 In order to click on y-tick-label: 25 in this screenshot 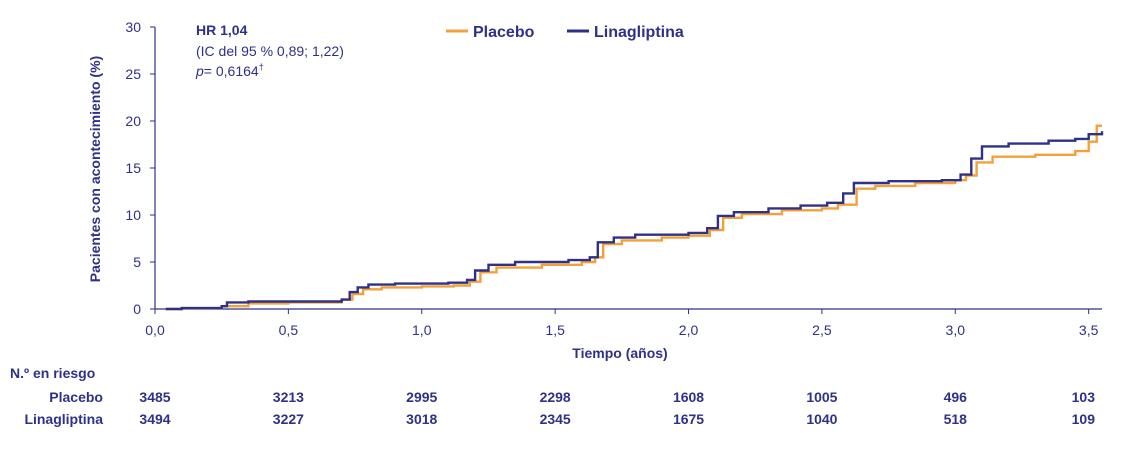, I will do `click(133, 74)`.